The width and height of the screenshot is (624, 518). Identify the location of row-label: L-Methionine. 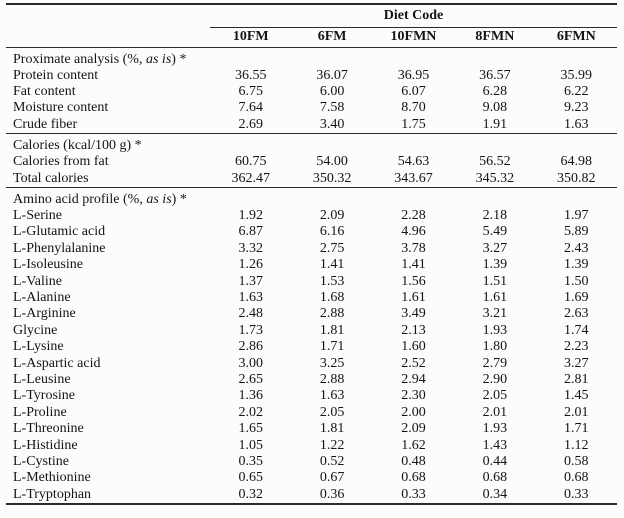
(52, 478).